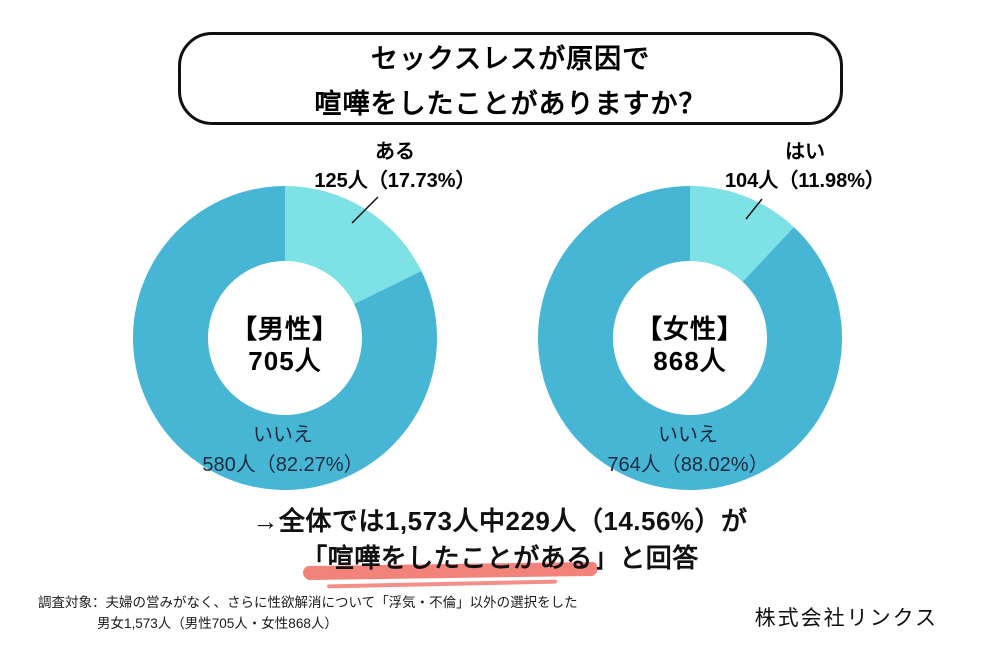 This screenshot has width=1000, height=650. Describe the element at coordinates (353, 245) in the screenshot. I see `donut-slice-ある` at that location.